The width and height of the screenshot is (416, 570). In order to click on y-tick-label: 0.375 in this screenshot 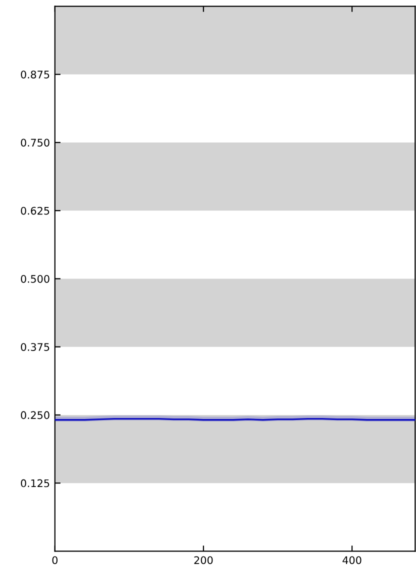, I will do `click(35, 347)`.